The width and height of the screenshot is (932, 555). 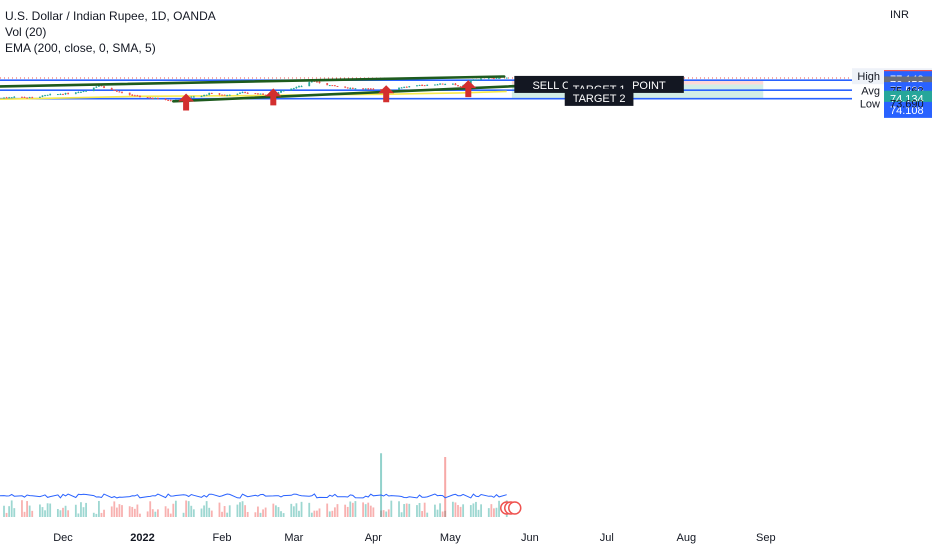 I want to click on x-tick-label: May, so click(x=450, y=538).